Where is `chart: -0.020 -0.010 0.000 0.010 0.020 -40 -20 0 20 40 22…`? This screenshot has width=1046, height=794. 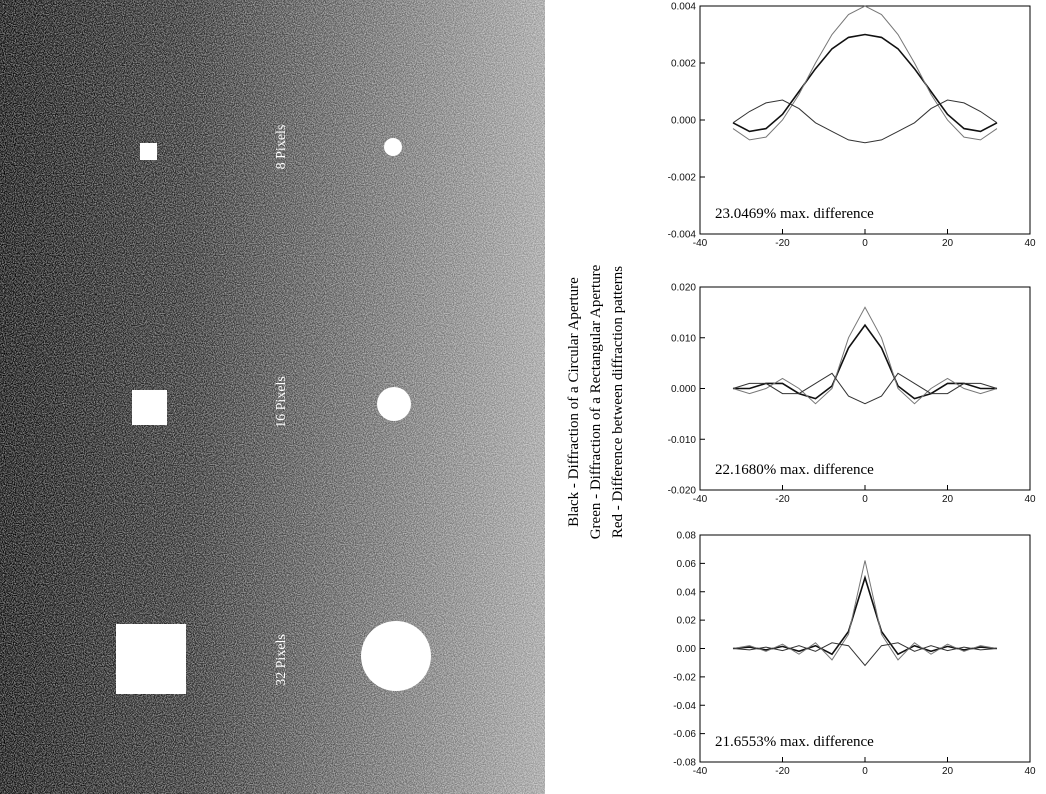 chart: -0.020 -0.010 0.000 0.010 0.020 -40 -20 0 20 40 22… is located at coordinates (852, 394).